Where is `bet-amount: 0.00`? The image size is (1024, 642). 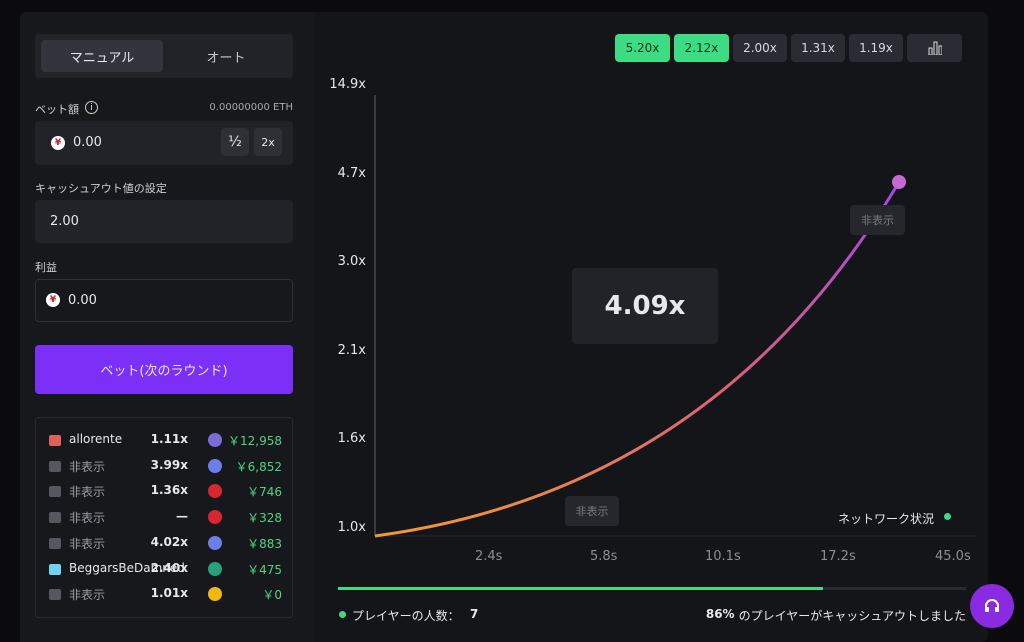 bet-amount: 0.00 is located at coordinates (87, 142).